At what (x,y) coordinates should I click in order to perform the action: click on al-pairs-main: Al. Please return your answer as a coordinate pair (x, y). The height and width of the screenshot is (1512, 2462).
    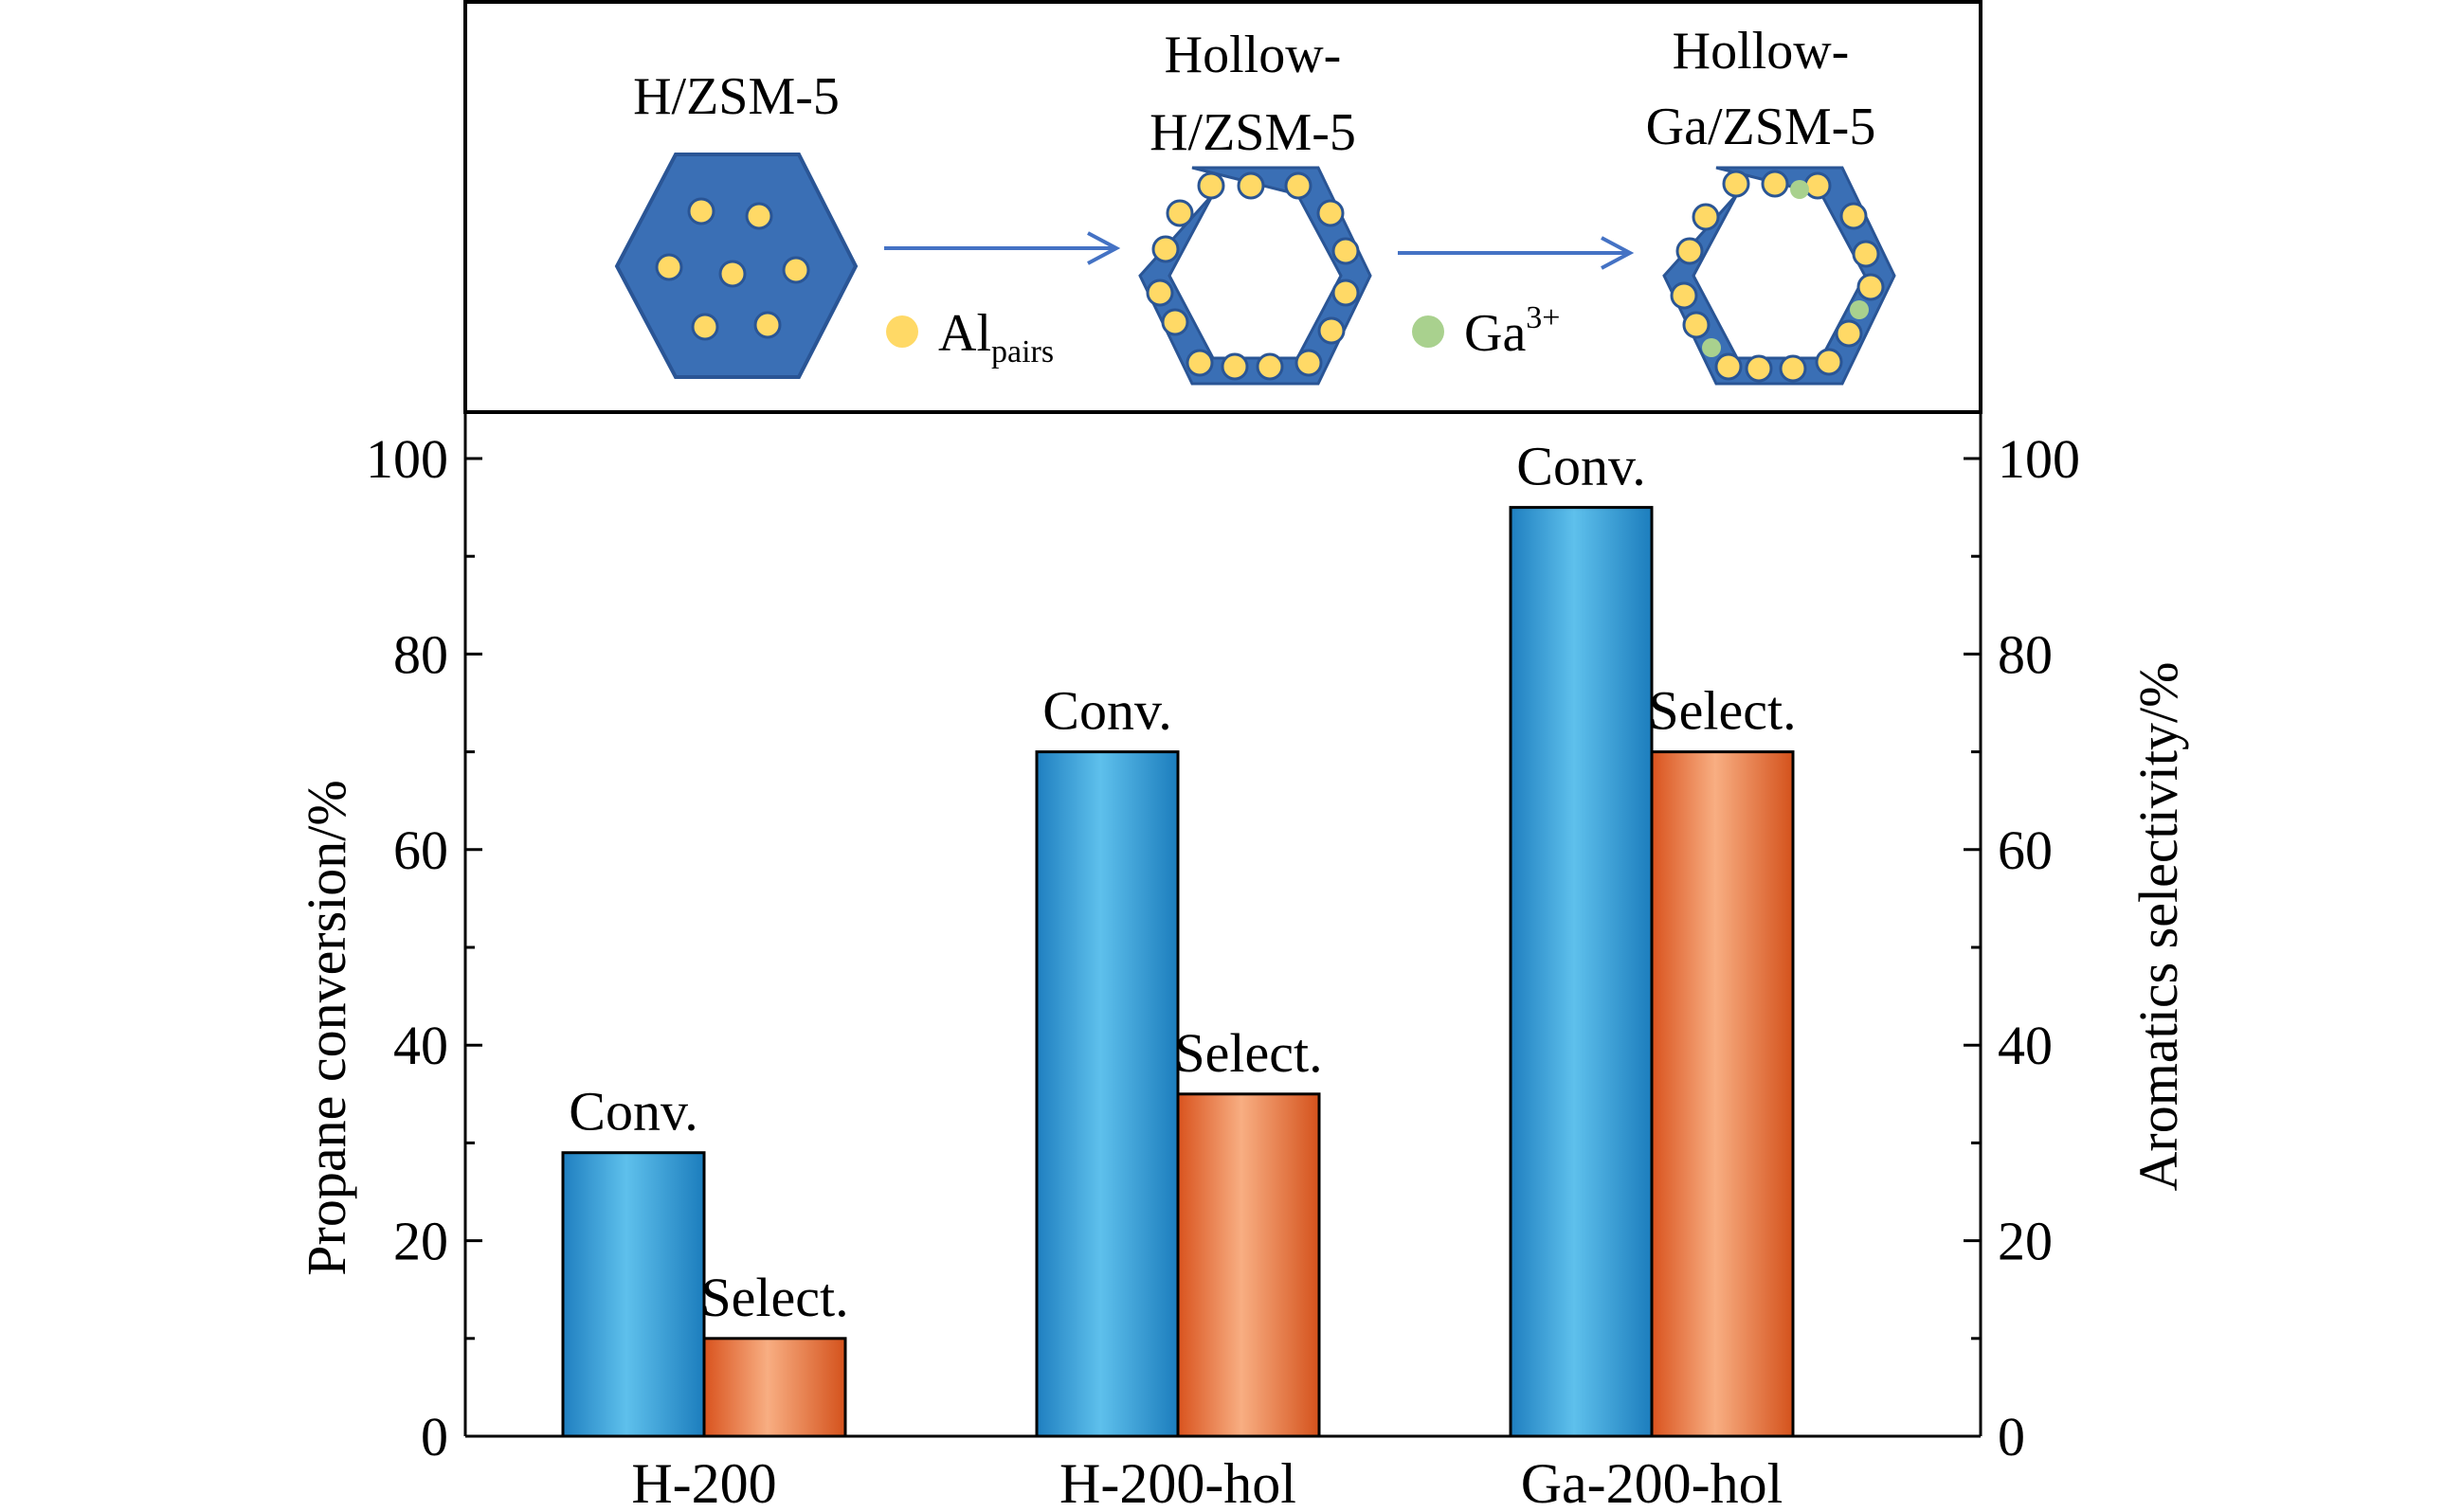
    Looking at the image, I should click on (964, 333).